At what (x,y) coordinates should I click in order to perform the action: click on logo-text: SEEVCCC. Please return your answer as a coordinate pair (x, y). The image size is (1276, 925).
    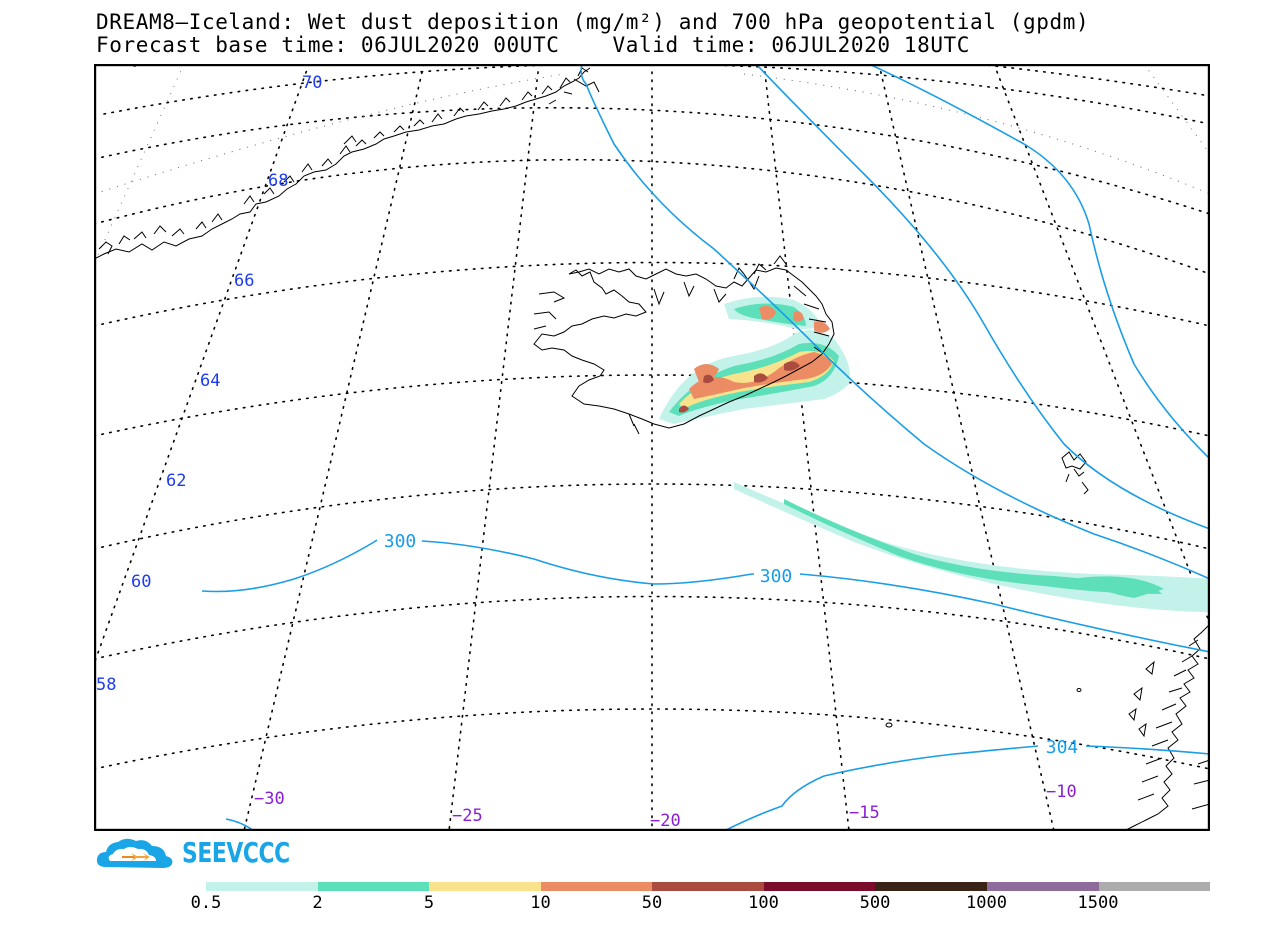
    Looking at the image, I should click on (236, 852).